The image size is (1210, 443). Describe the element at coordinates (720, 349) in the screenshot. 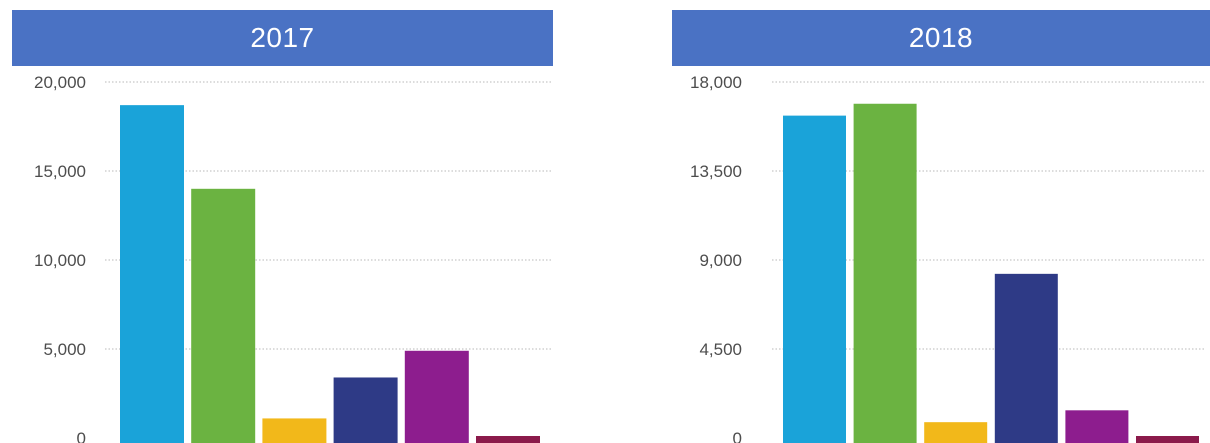

I see `y-tick-label-2018-1: 4,500` at that location.